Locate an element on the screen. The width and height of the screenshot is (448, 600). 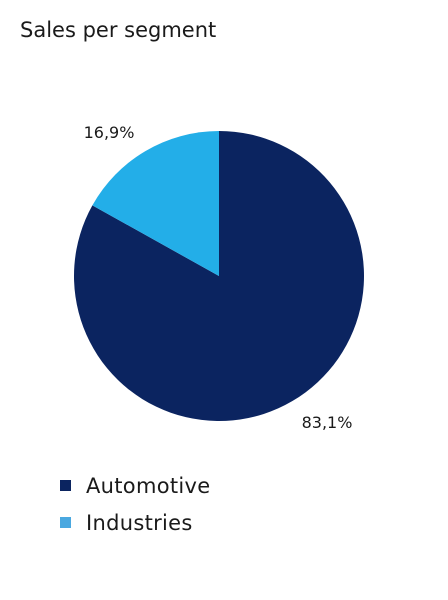
legend-label-automotive: Automotive is located at coordinates (148, 485).